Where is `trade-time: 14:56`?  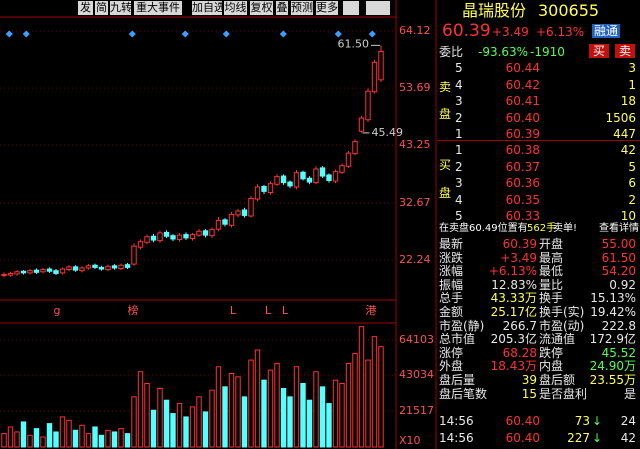 trade-time: 14:56 is located at coordinates (456, 421).